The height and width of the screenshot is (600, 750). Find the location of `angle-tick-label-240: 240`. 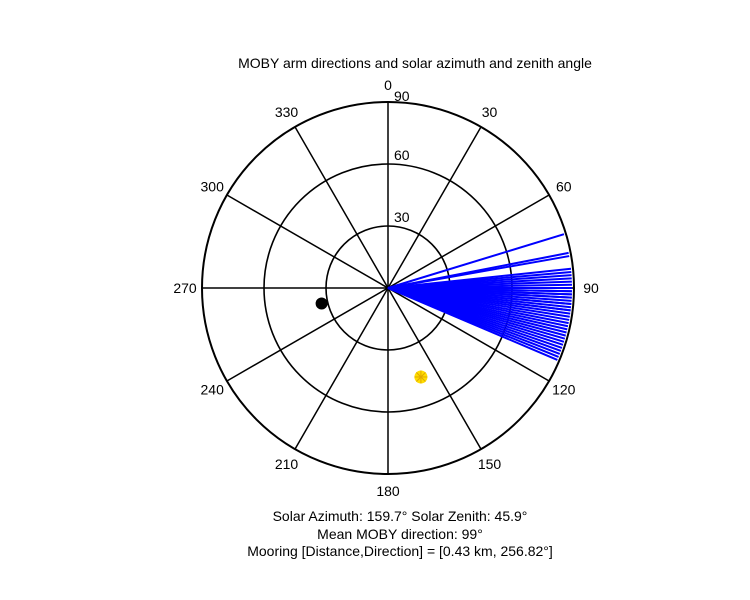

angle-tick-label-240: 240 is located at coordinates (213, 390).